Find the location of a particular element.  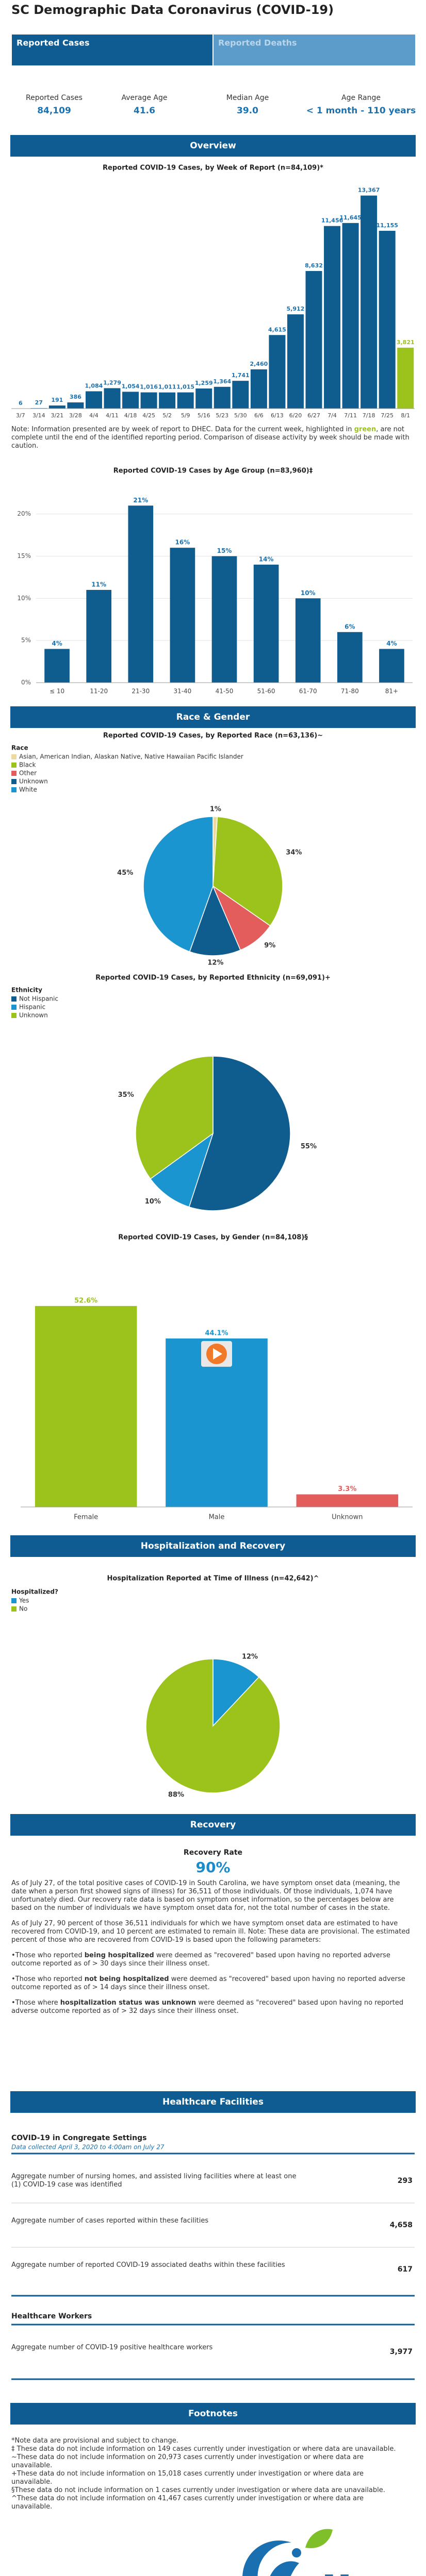

bullet-text: •Those where is located at coordinates (35, 2003).